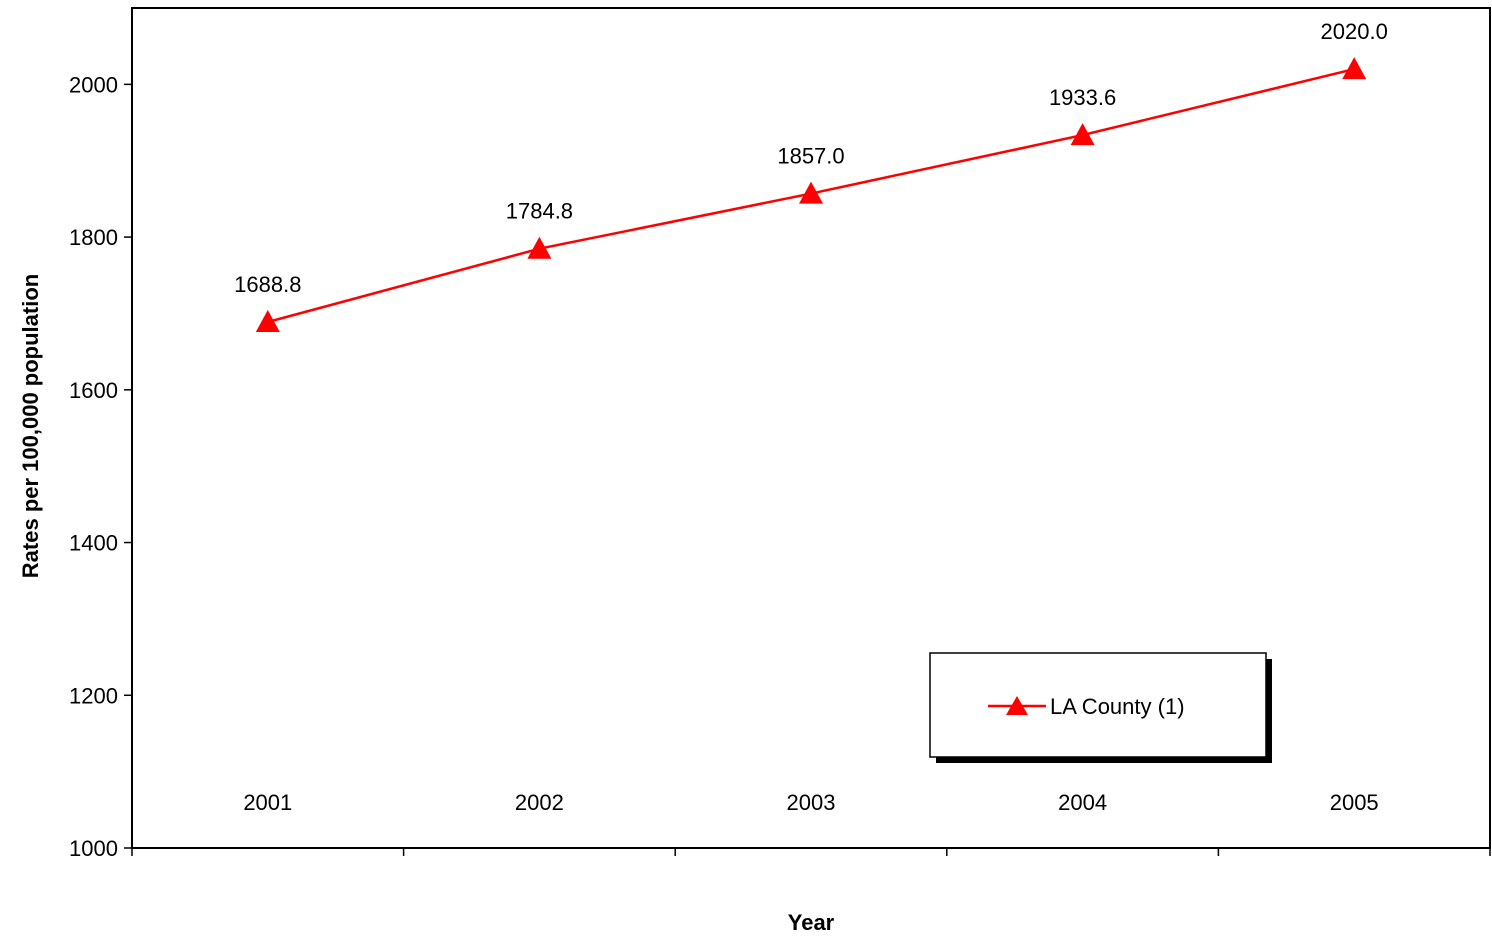  What do you see at coordinates (93, 390) in the screenshot?
I see `y-tick-label: 1600` at bounding box center [93, 390].